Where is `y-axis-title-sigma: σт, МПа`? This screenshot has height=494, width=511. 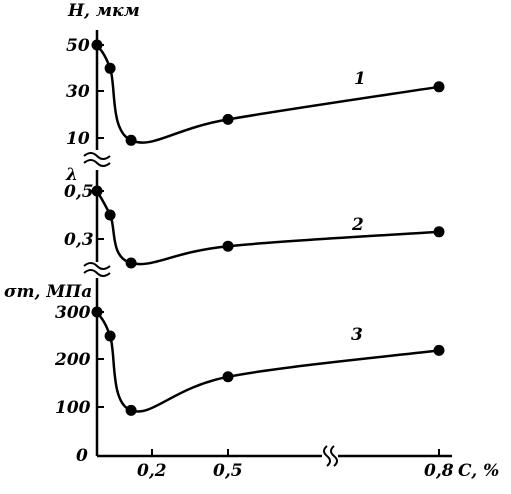
y-axis-title-sigma: σт, МПа is located at coordinates (48, 292).